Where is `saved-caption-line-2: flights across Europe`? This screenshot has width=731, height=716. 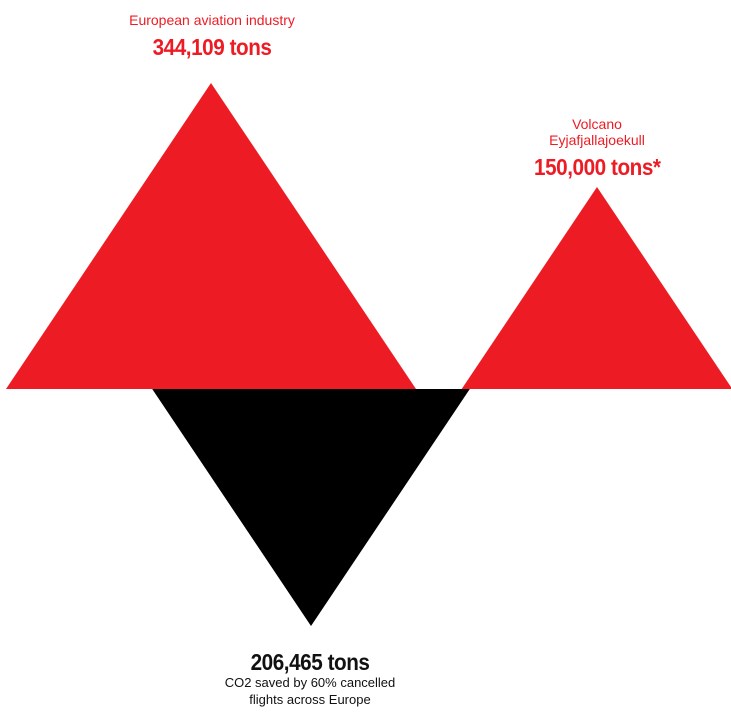
saved-caption-line-2: flights across Europe is located at coordinates (310, 699).